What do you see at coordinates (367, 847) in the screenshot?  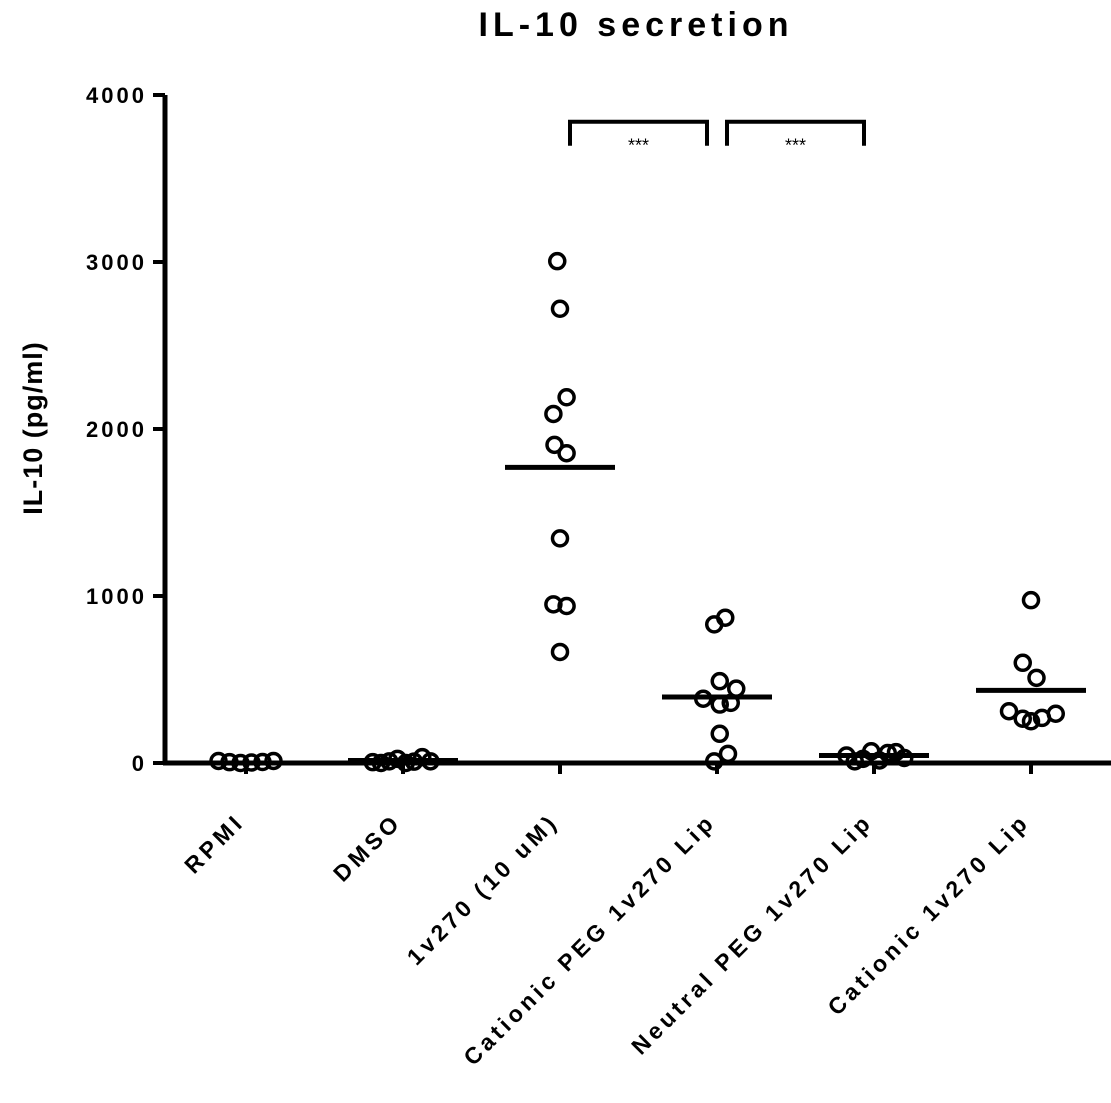 I see `x-category-label: DMSO` at bounding box center [367, 847].